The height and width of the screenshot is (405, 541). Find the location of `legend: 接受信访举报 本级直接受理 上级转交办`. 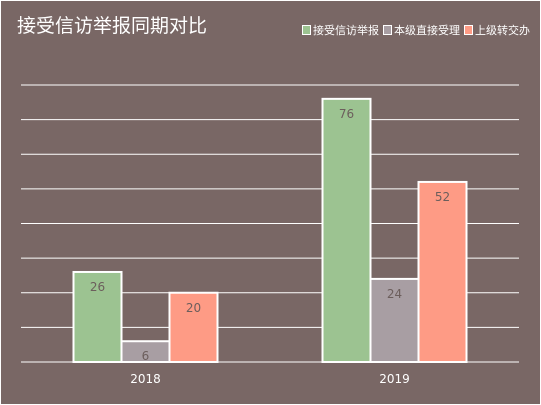

legend: 接受信访举报 本级直接受理 上级转交办 is located at coordinates (416, 30).